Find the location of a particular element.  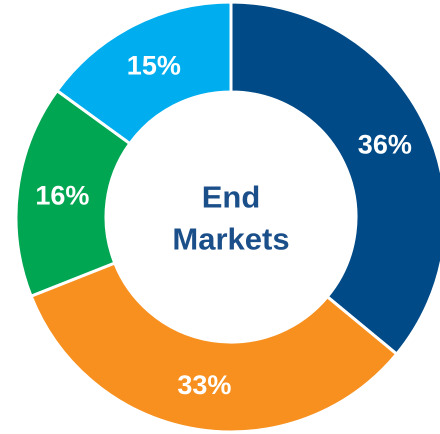

center-label-line-2: Markets is located at coordinates (230, 239).